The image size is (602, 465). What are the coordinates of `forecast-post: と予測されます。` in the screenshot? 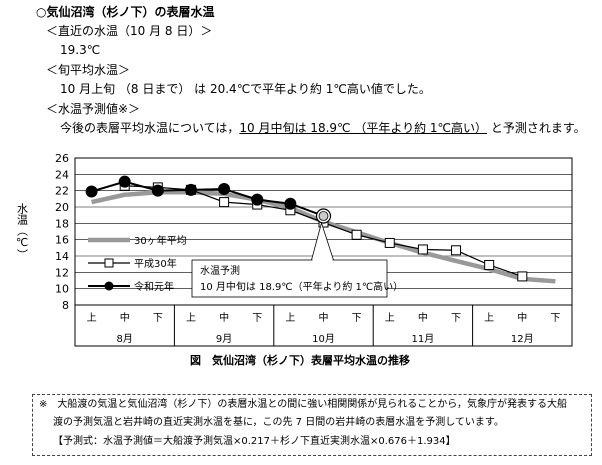 It's located at (536, 128).